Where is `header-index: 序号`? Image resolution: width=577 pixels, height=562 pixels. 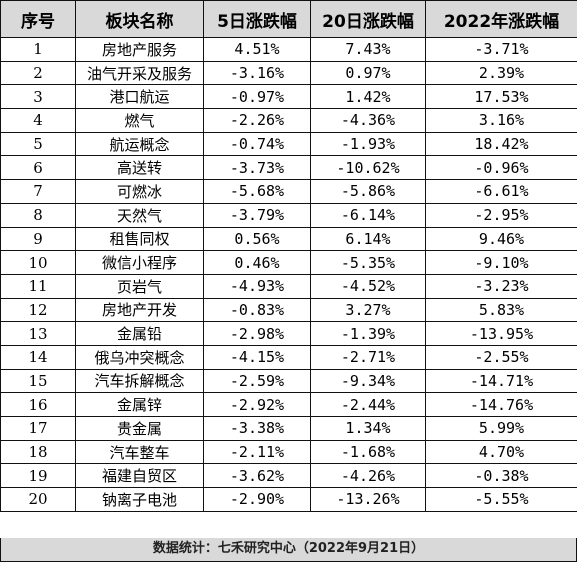 header-index: 序号 is located at coordinates (38, 19).